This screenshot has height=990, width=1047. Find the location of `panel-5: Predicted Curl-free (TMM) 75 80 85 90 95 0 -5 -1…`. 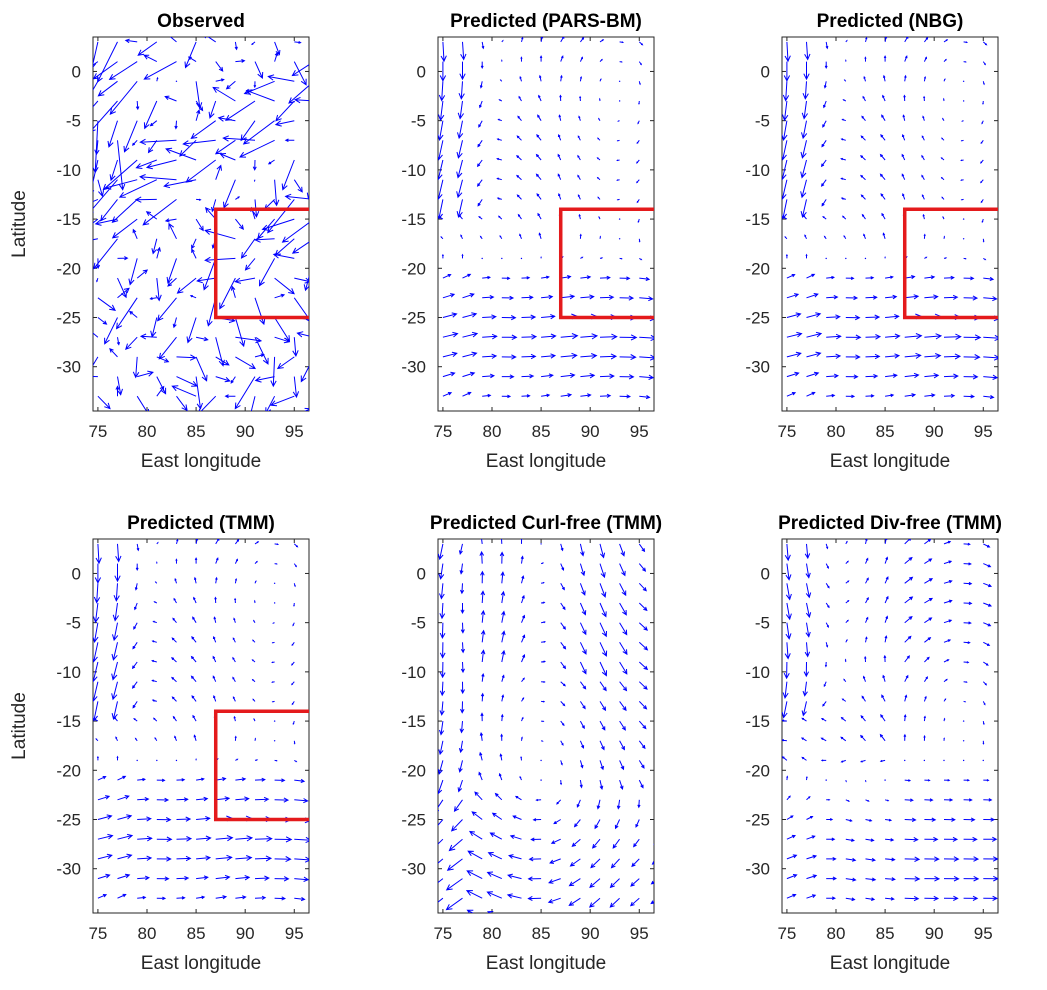

panel-5: Predicted Curl-free (TMM) 75 80 85 90 95 0 -5 -1… is located at coordinates (533, 743).